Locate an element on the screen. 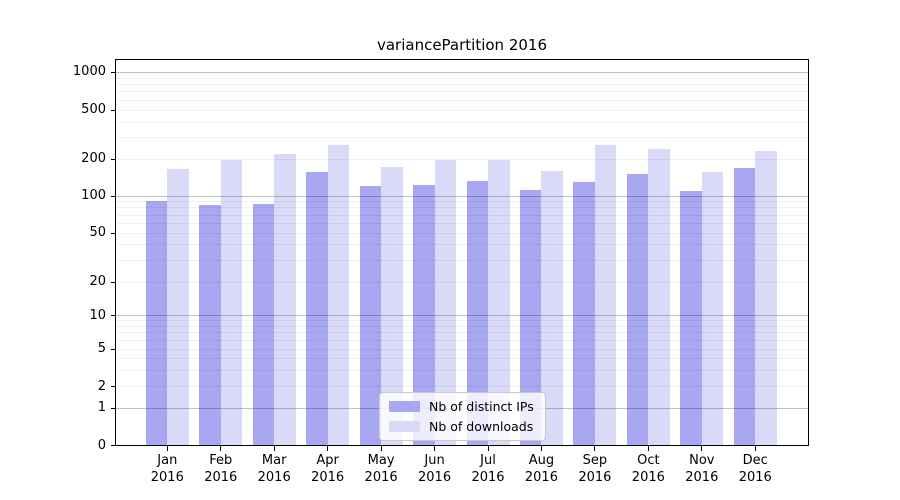 Image resolution: width=900 pixels, height=500 pixels. x-axis-tick-label: Apr 2016 is located at coordinates (328, 469).